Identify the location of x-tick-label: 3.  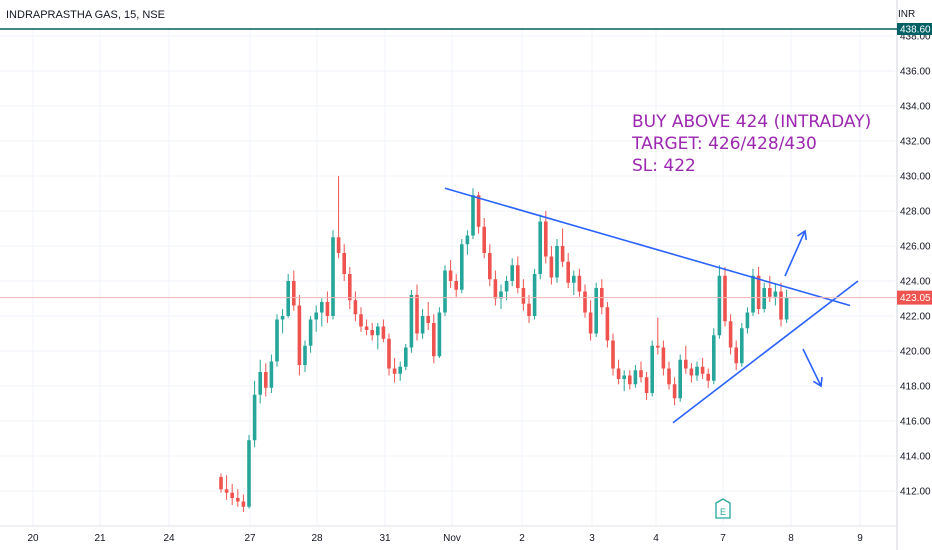
(592, 538).